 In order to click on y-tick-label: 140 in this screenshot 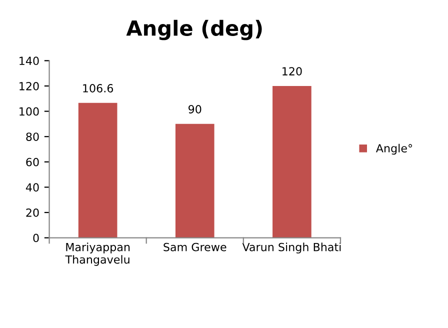, I will do `click(29, 61)`.